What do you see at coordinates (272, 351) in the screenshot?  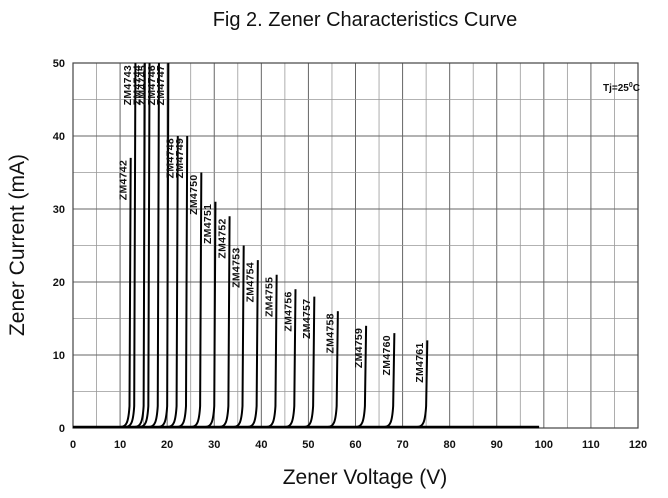 I see `curve-zm4755` at bounding box center [272, 351].